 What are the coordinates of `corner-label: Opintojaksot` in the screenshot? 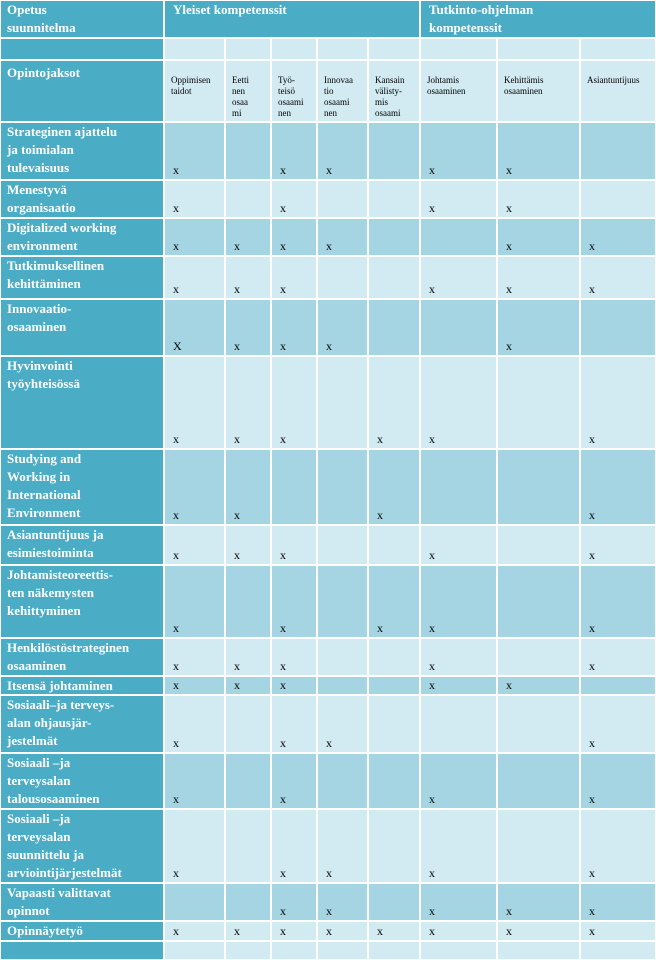 It's located at (82, 91).